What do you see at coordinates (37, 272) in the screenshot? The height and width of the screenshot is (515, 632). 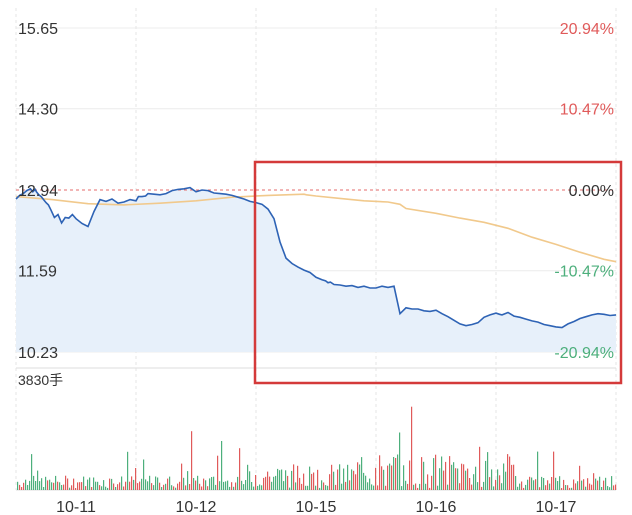 I see `y-tick-label: 11.59` at bounding box center [37, 272].